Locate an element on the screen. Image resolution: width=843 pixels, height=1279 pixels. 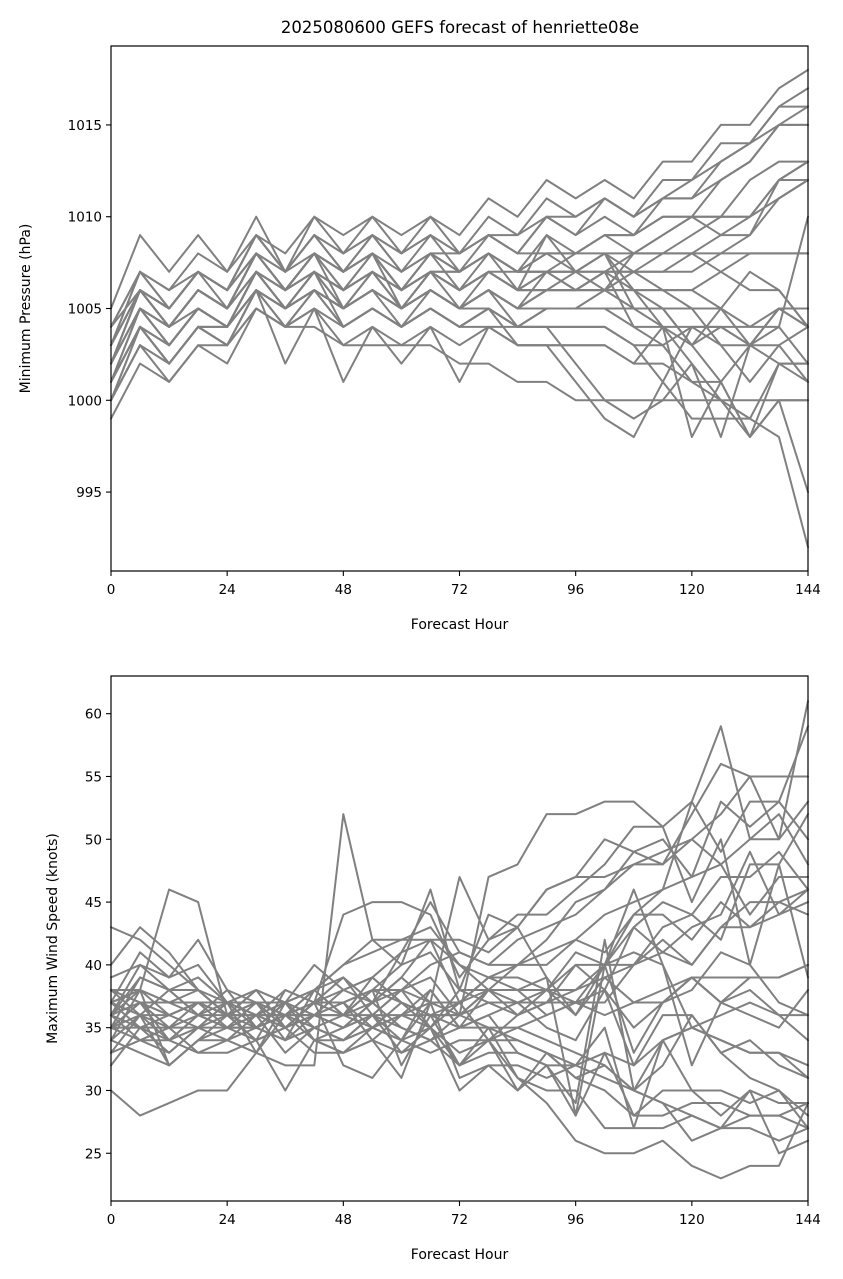
pressure-y-axis-label: Minimum Pressure (hPa) is located at coordinates (26, 309).